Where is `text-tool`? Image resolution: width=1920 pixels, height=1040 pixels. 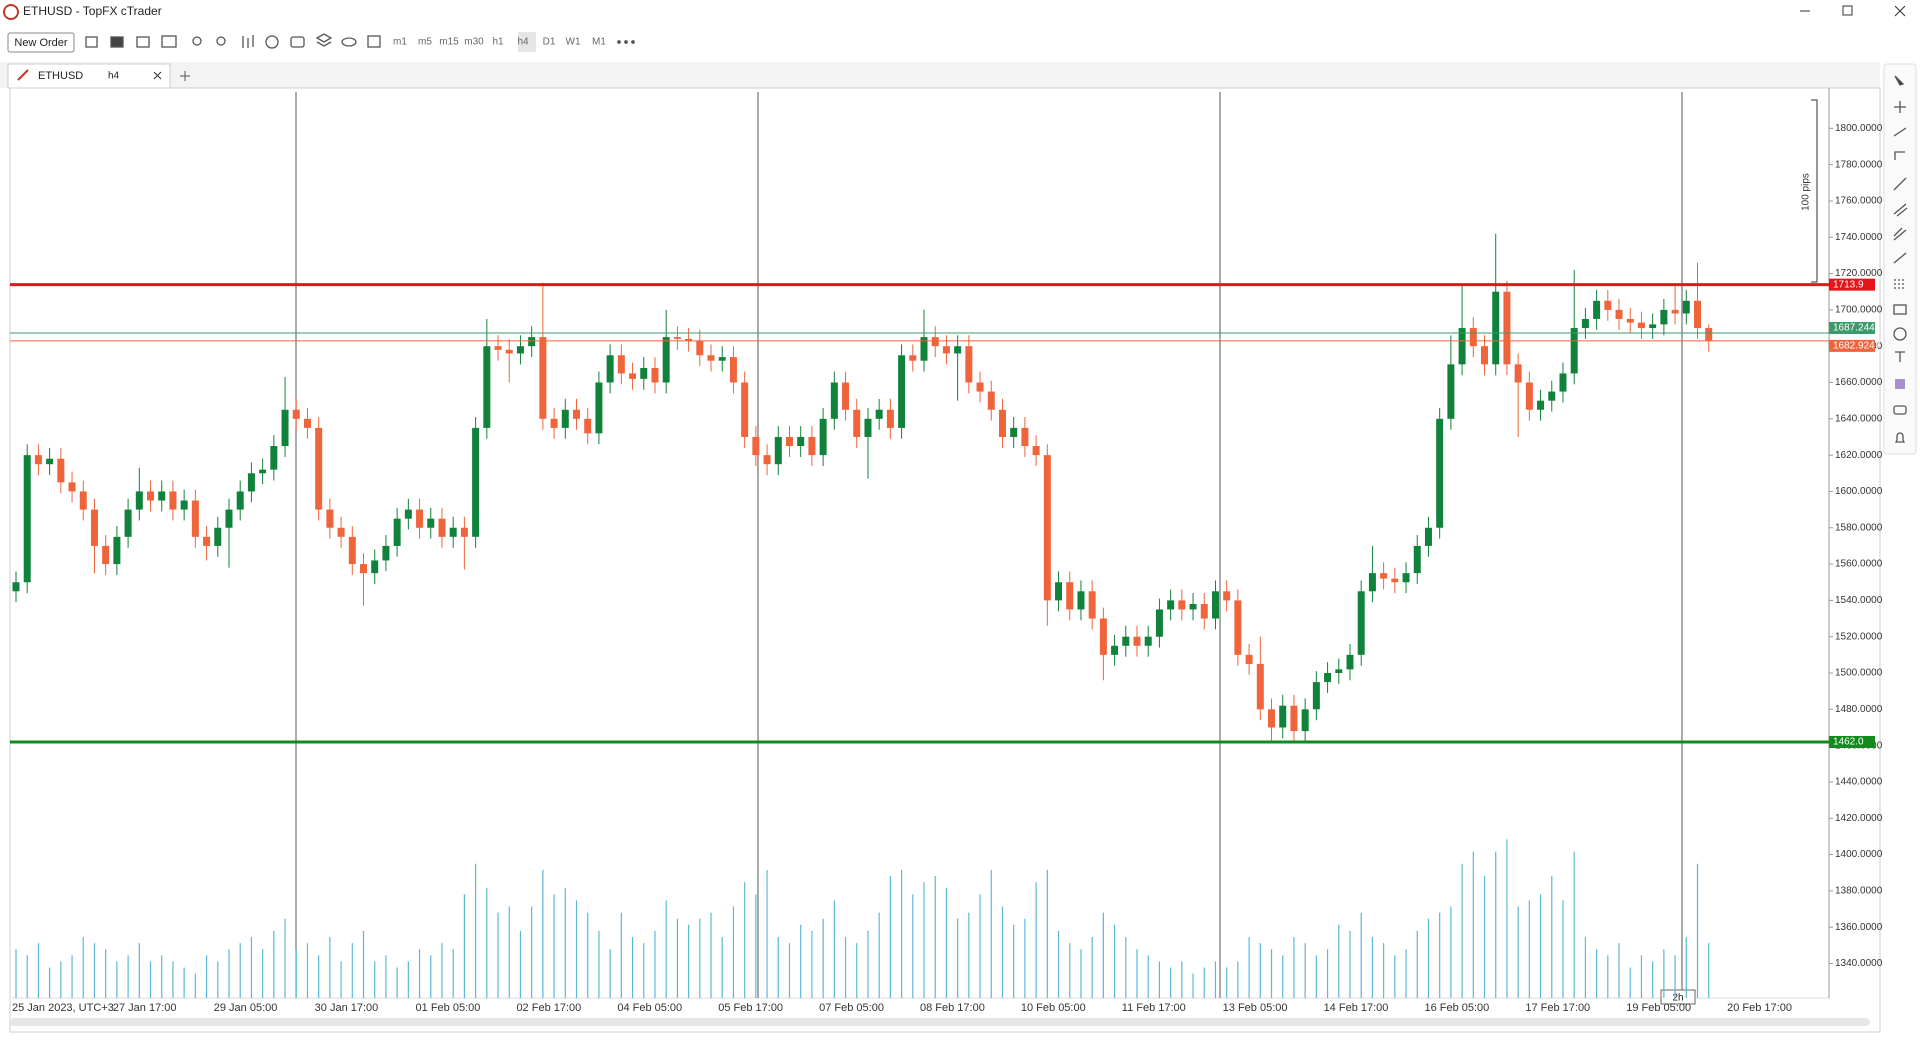
text-tool is located at coordinates (1900, 356).